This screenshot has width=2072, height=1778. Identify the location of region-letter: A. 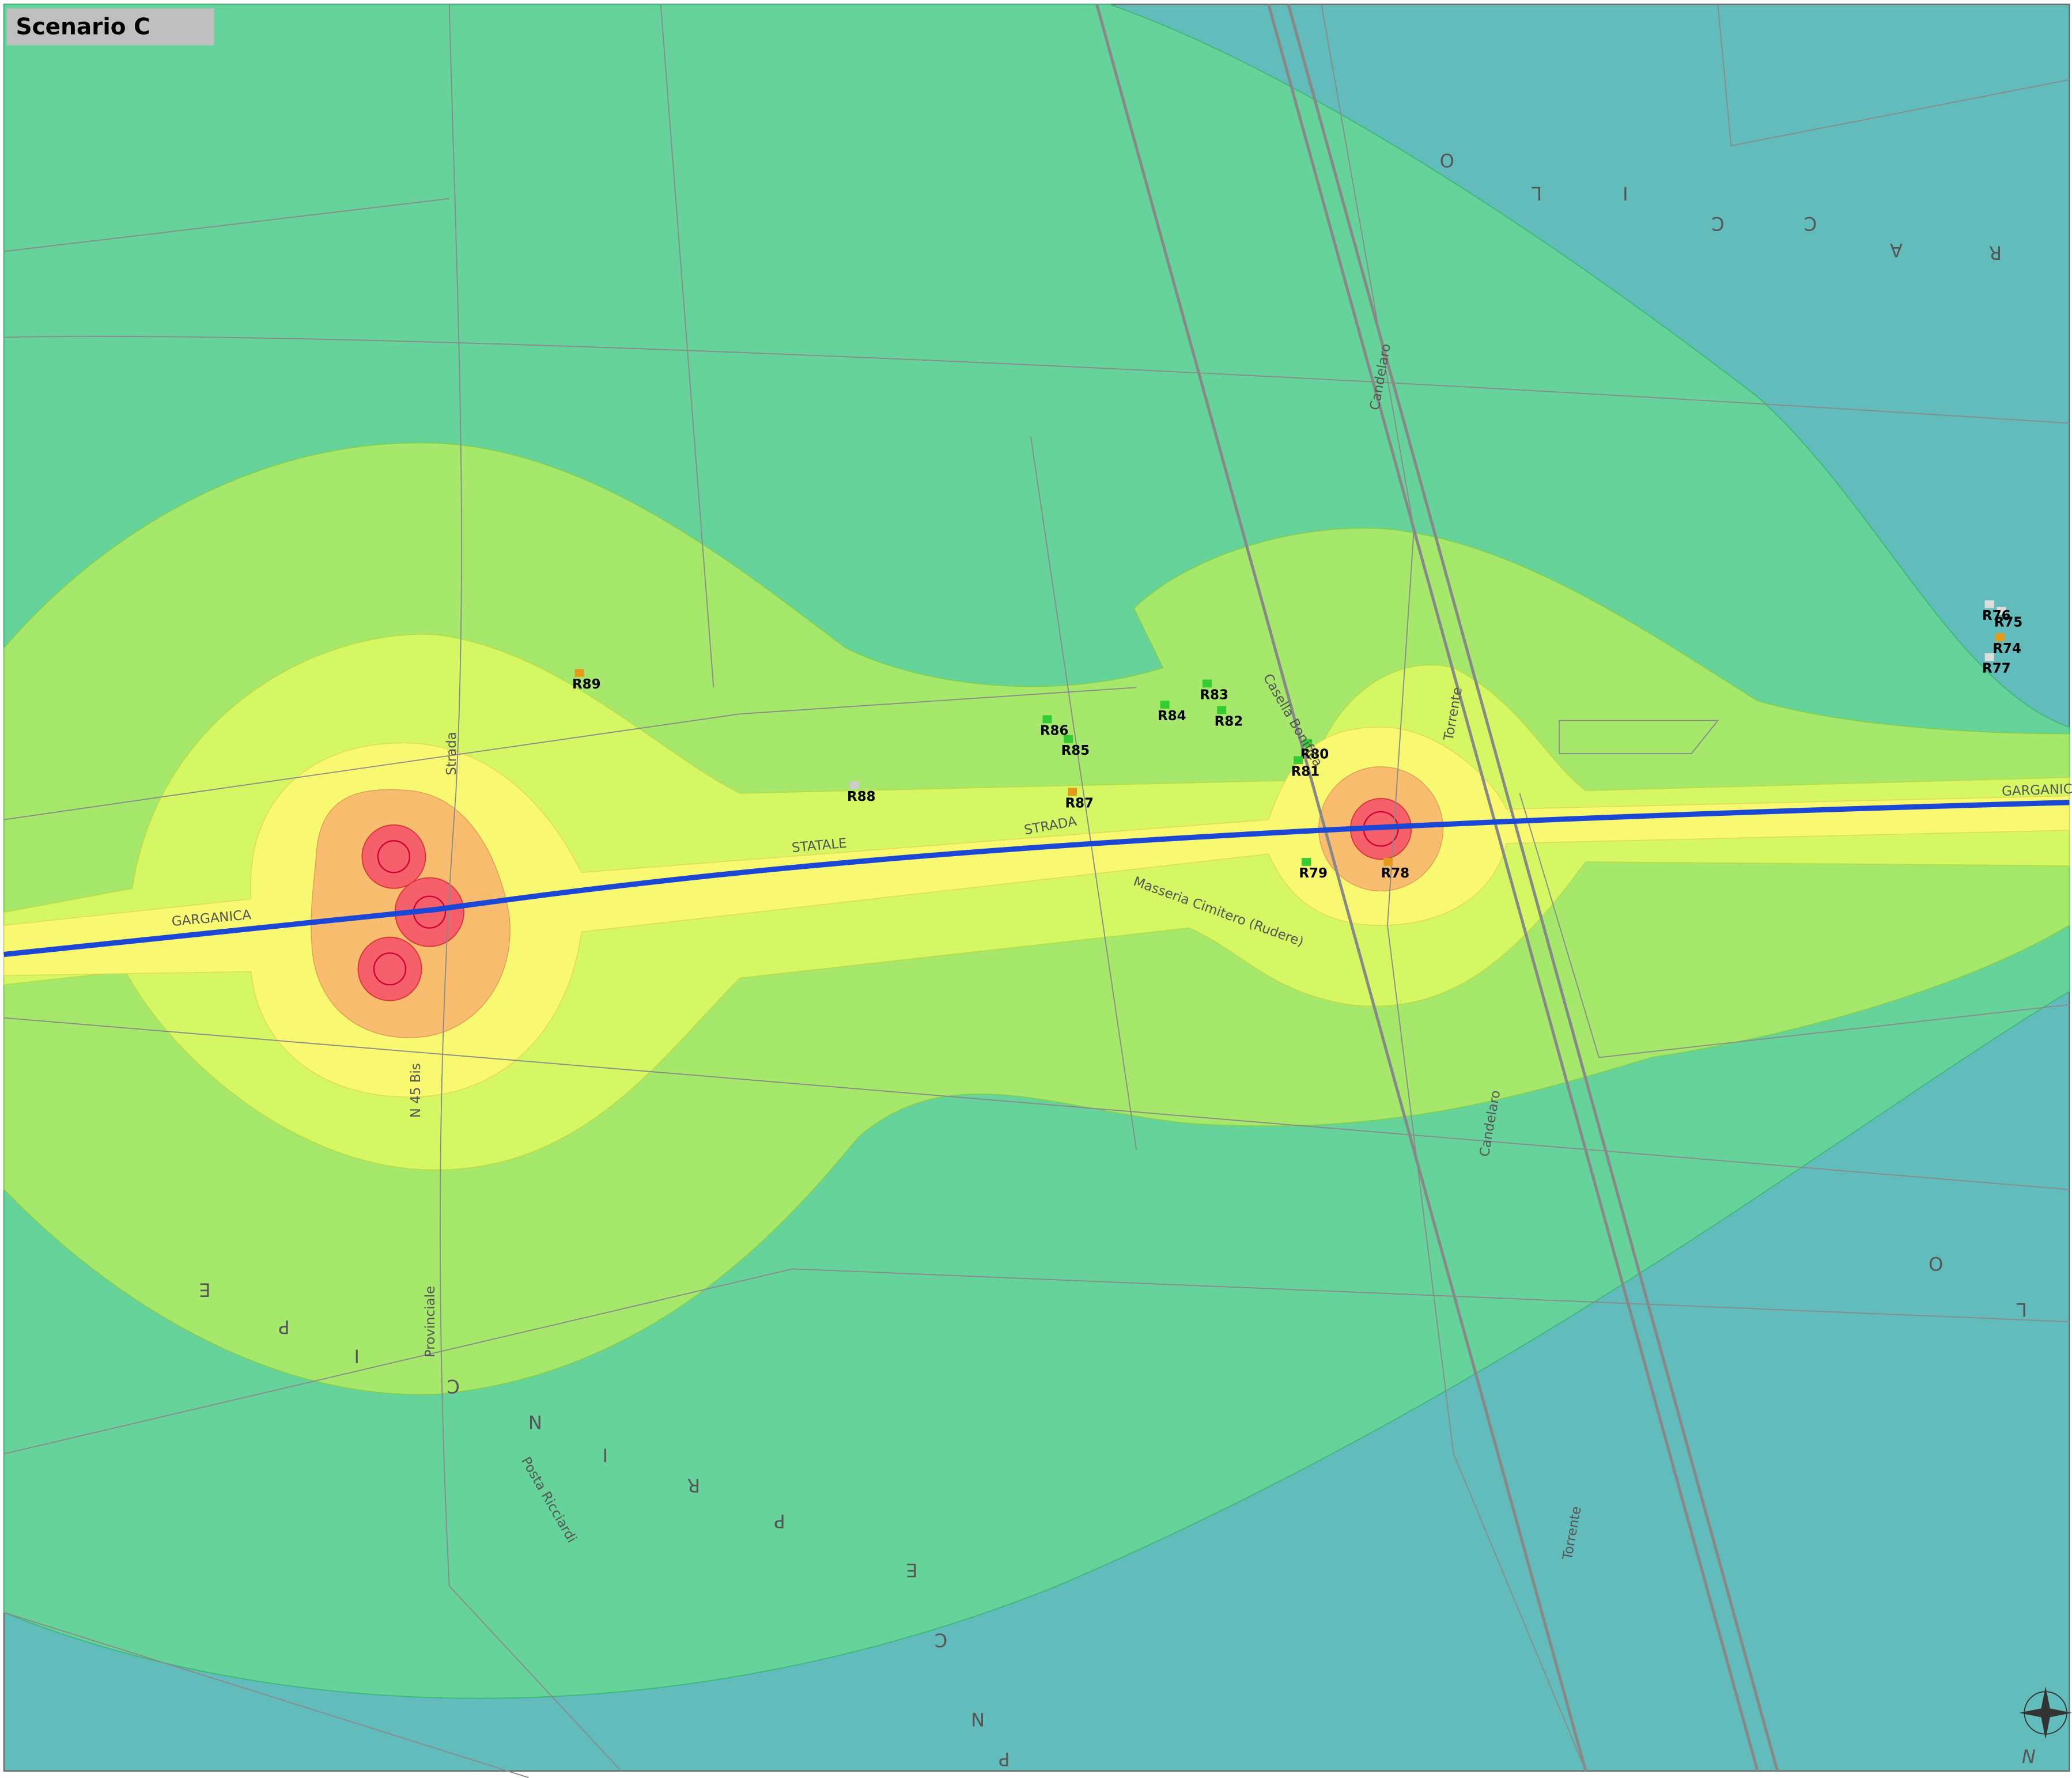
(1896, 250).